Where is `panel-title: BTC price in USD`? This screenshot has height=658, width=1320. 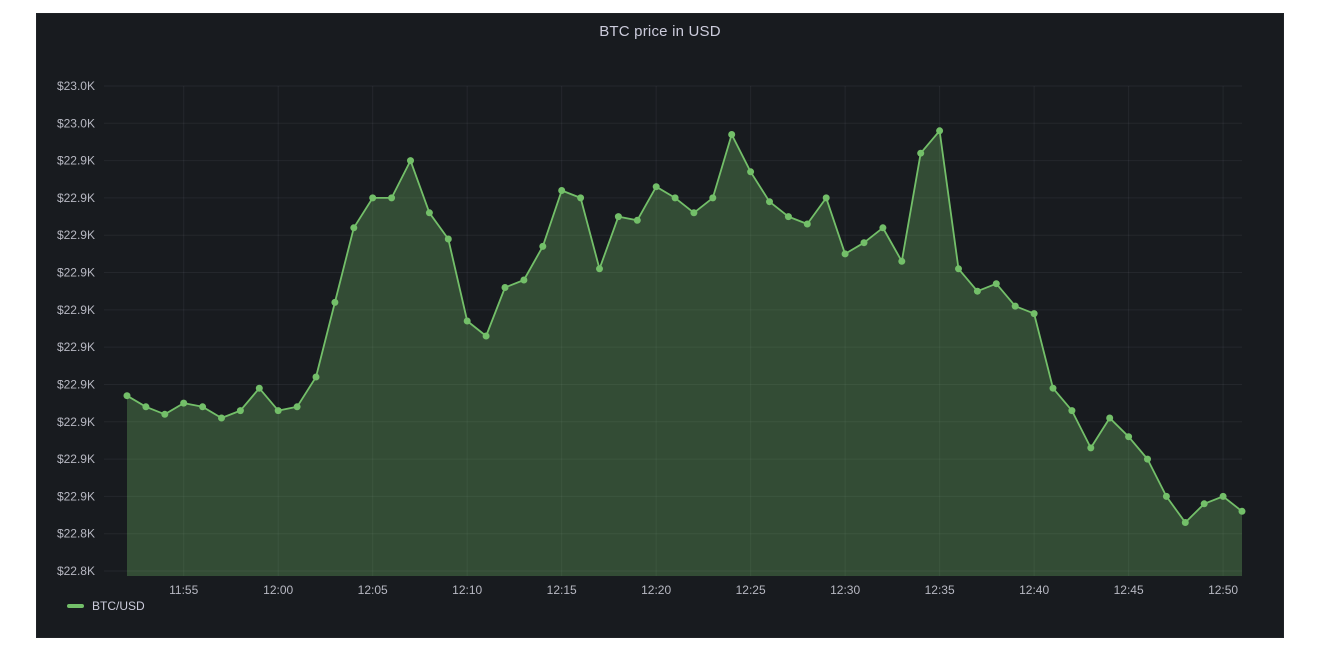
panel-title: BTC price in USD is located at coordinates (660, 31).